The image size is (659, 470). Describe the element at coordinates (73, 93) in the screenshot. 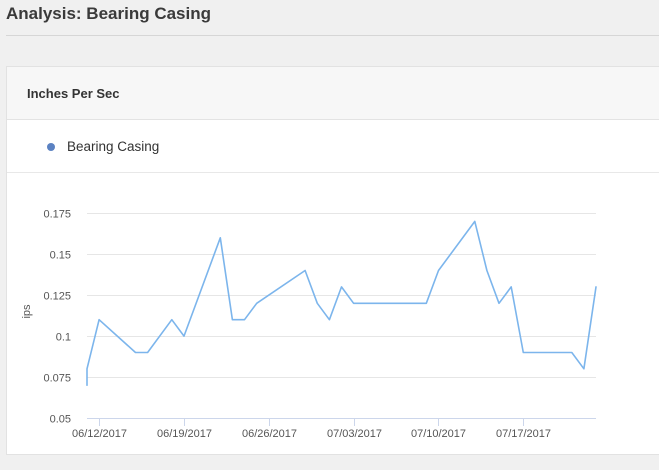

I see `panel-title: Inches Per Sec` at that location.